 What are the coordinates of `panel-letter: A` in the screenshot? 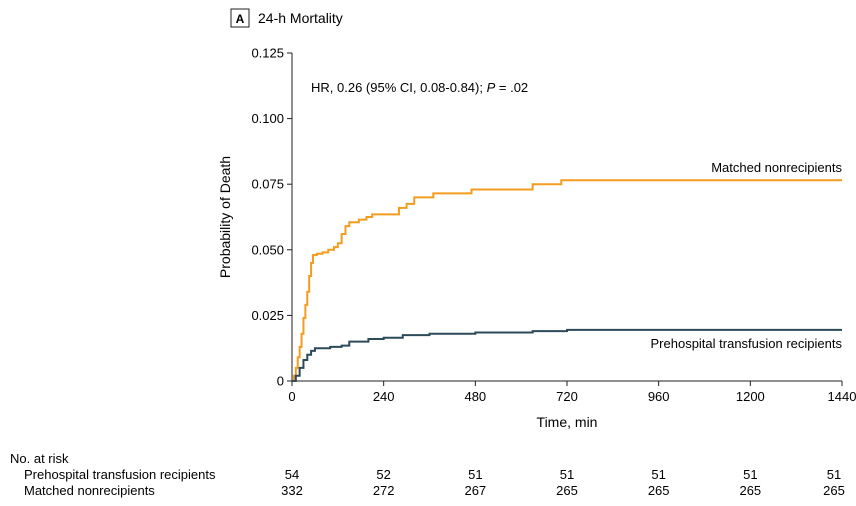 It's located at (240, 19).